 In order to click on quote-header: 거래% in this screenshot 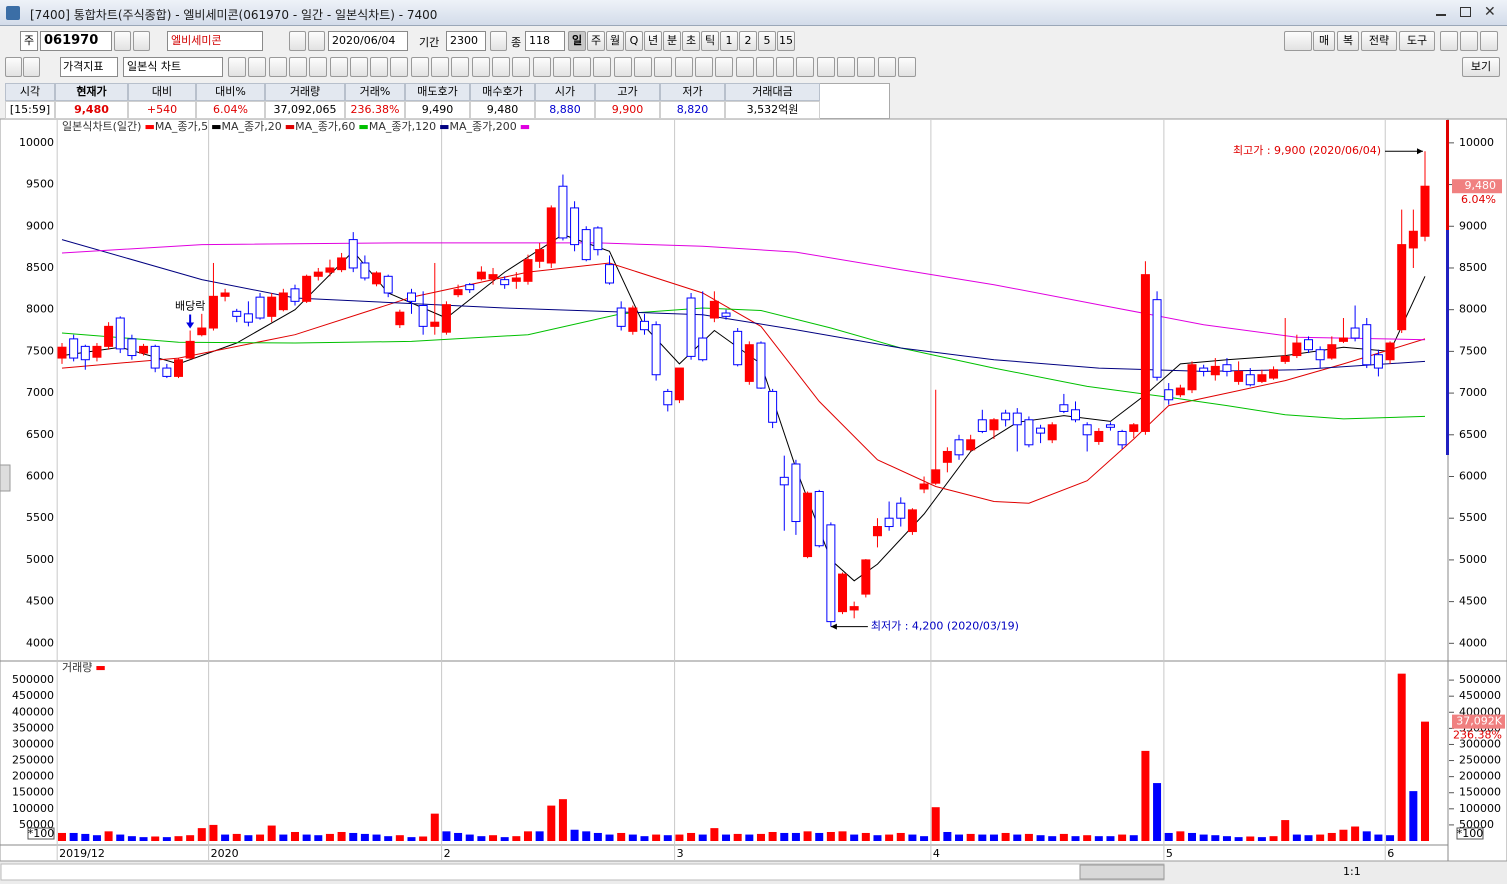, I will do `click(375, 92)`.